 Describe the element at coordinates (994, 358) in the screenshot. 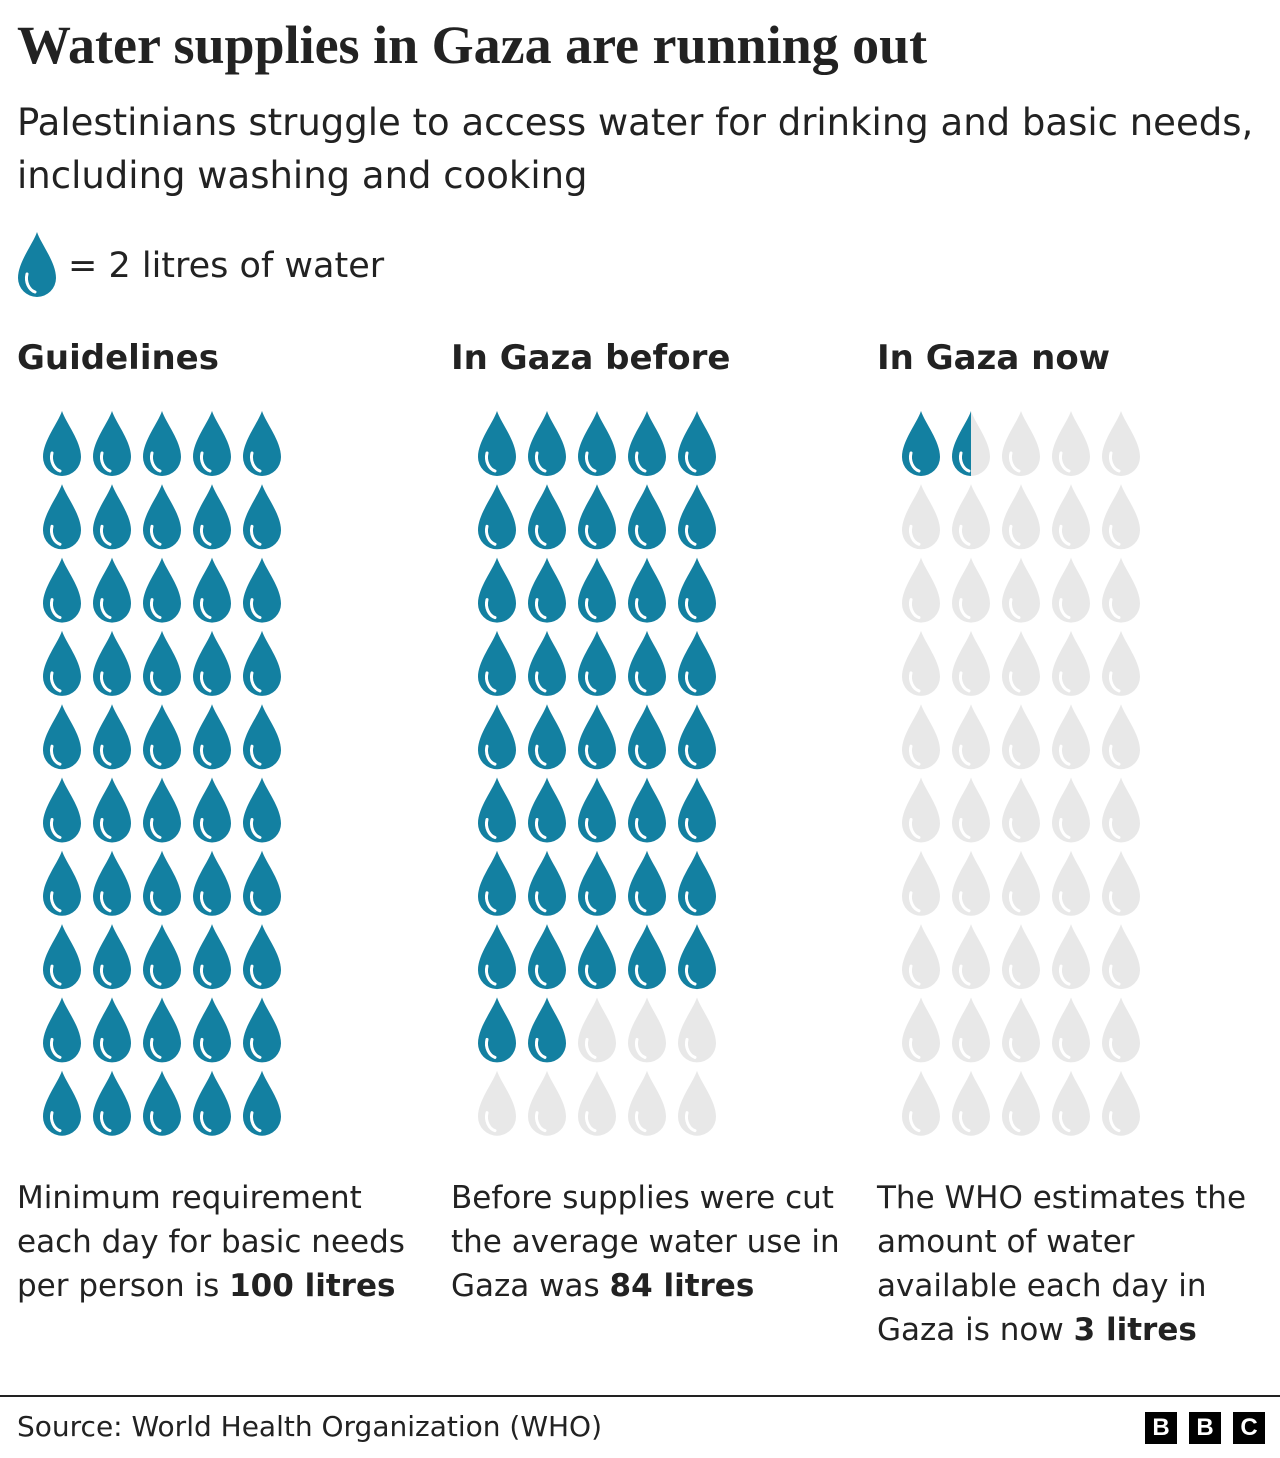

I see `panel-title: In Gaza now` at that location.